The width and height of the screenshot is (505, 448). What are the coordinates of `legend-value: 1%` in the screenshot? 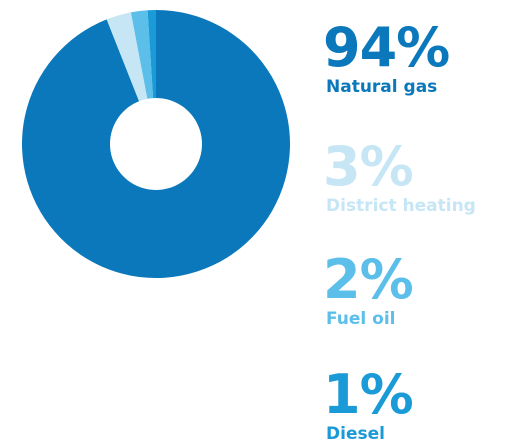 It's located at (368, 394).